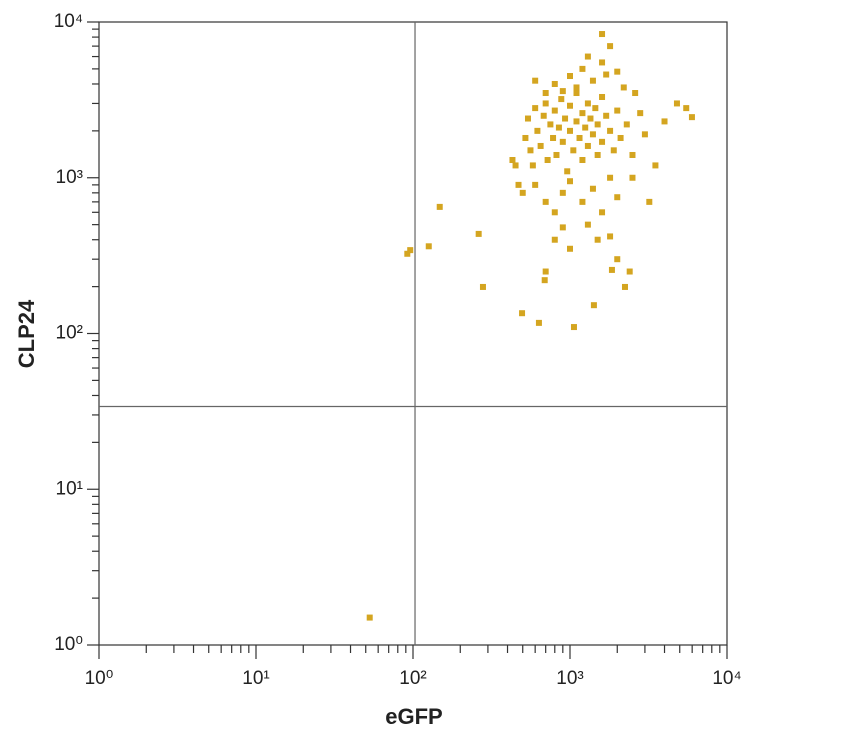  What do you see at coordinates (255, 678) in the screenshot?
I see `x-tick-label: 10¹` at bounding box center [255, 678].